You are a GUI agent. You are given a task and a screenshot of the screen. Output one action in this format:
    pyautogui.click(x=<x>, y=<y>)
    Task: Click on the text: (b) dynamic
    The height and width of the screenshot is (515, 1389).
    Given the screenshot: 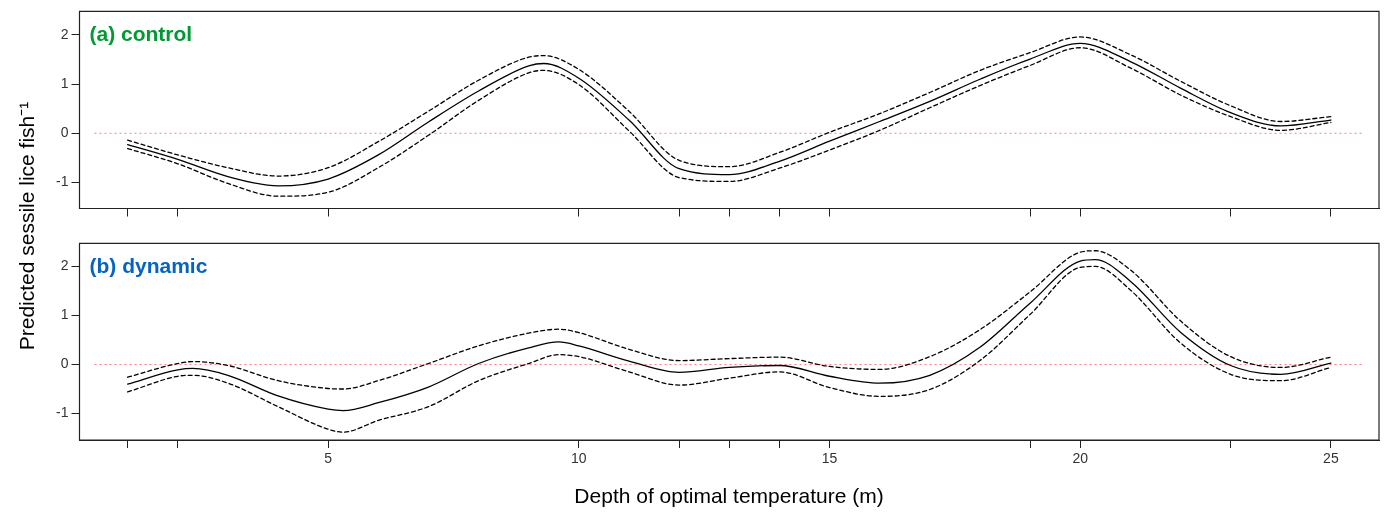 What is the action you would take?
    pyautogui.click(x=148, y=266)
    